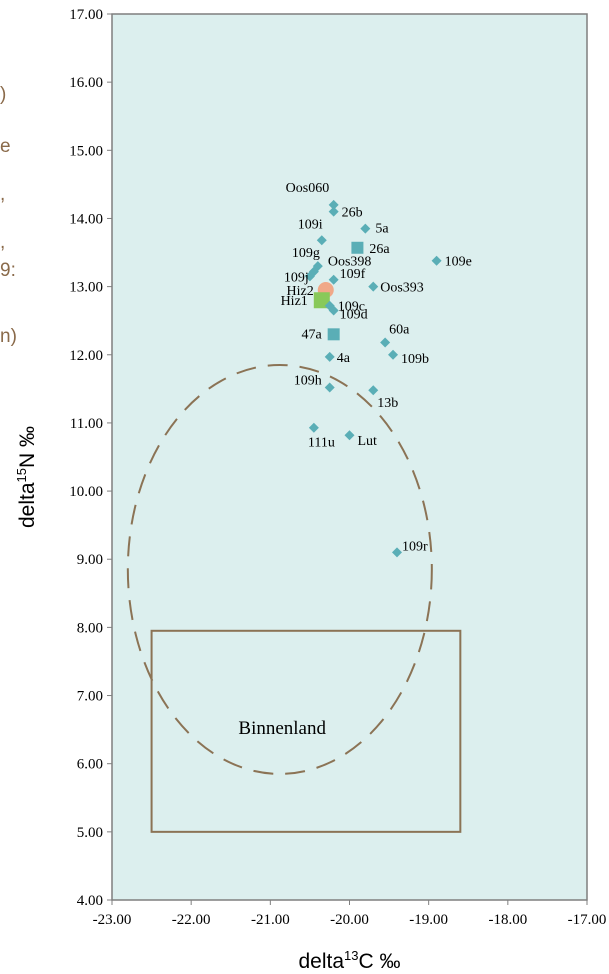  Describe the element at coordinates (349, 960) in the screenshot. I see `x-axis-title: delta13C ‰` at that location.